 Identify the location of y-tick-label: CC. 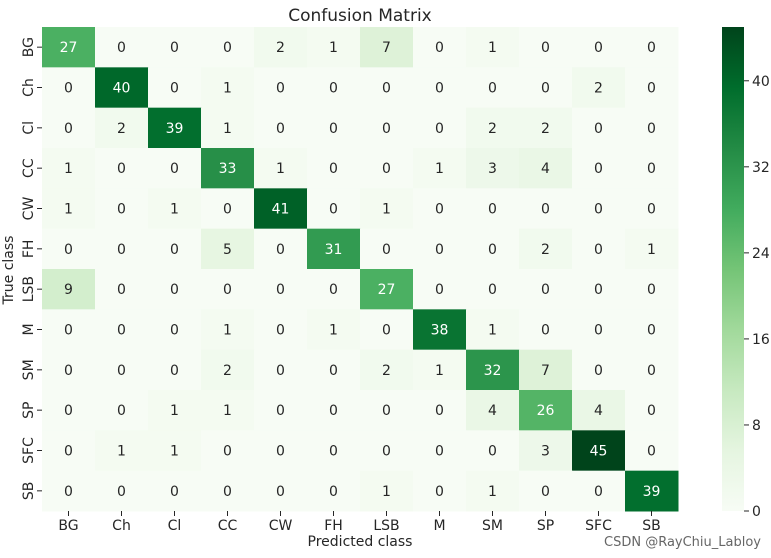
(29, 168).